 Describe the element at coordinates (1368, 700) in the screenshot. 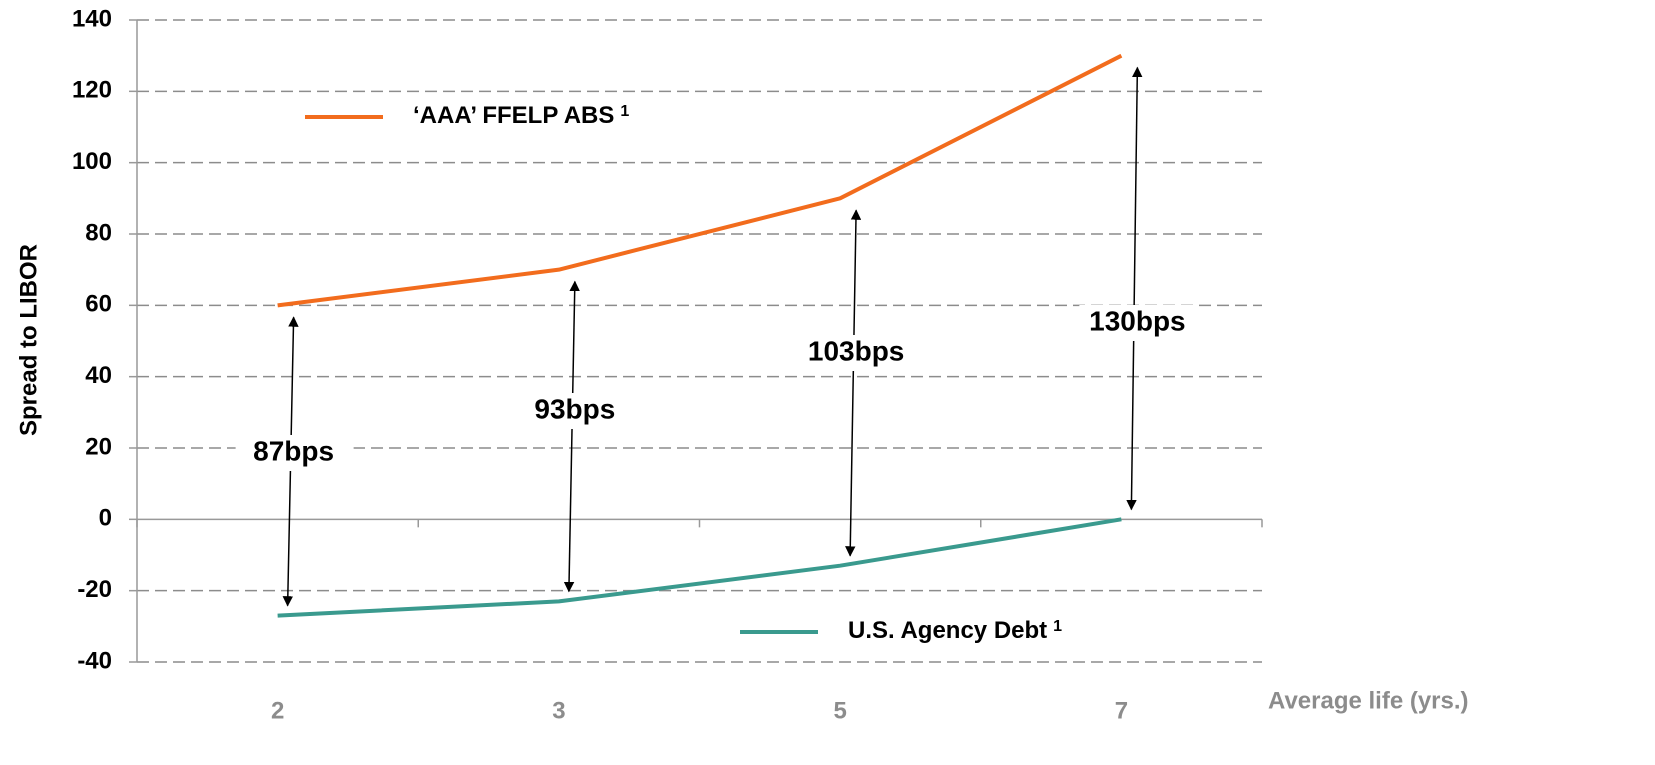

I see `x-axis-label: Average life (yrs.)` at that location.